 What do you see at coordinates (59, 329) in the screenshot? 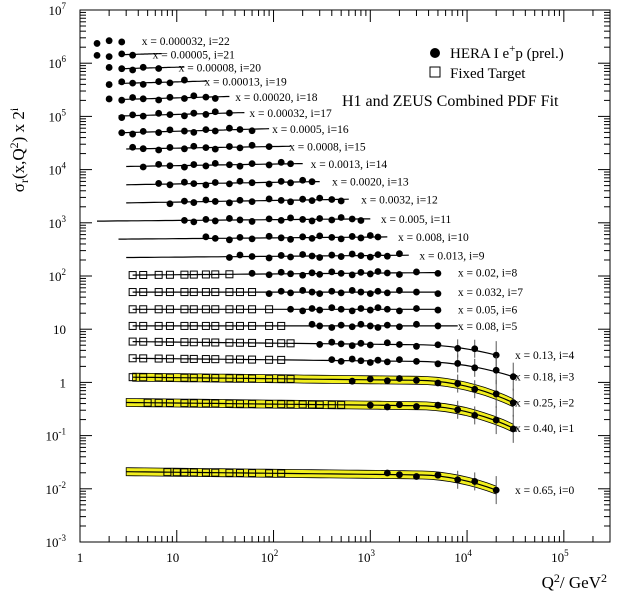
I see `y-tick-label: 10` at bounding box center [59, 329].